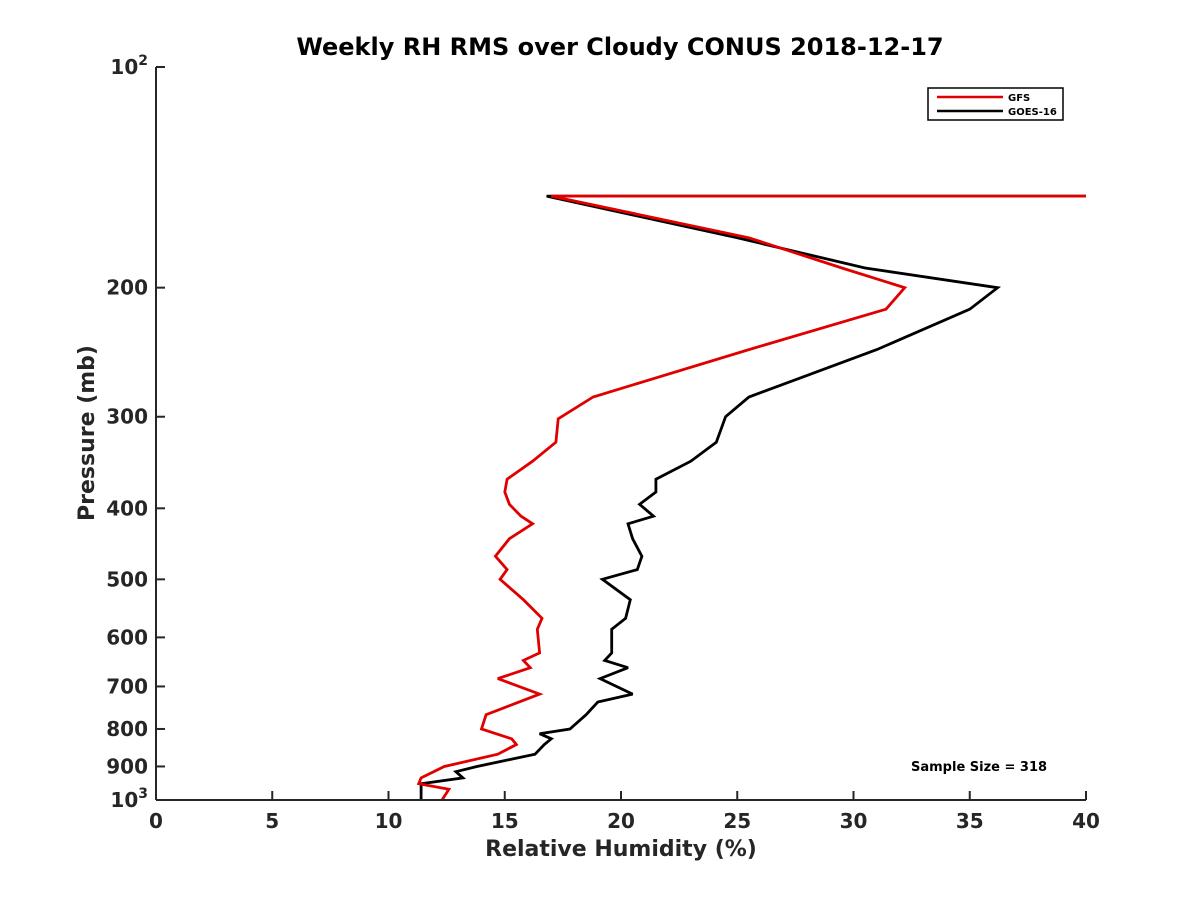 Image resolution: width=1200 pixels, height=900 pixels. I want to click on y-tick-label: 700, so click(127, 686).